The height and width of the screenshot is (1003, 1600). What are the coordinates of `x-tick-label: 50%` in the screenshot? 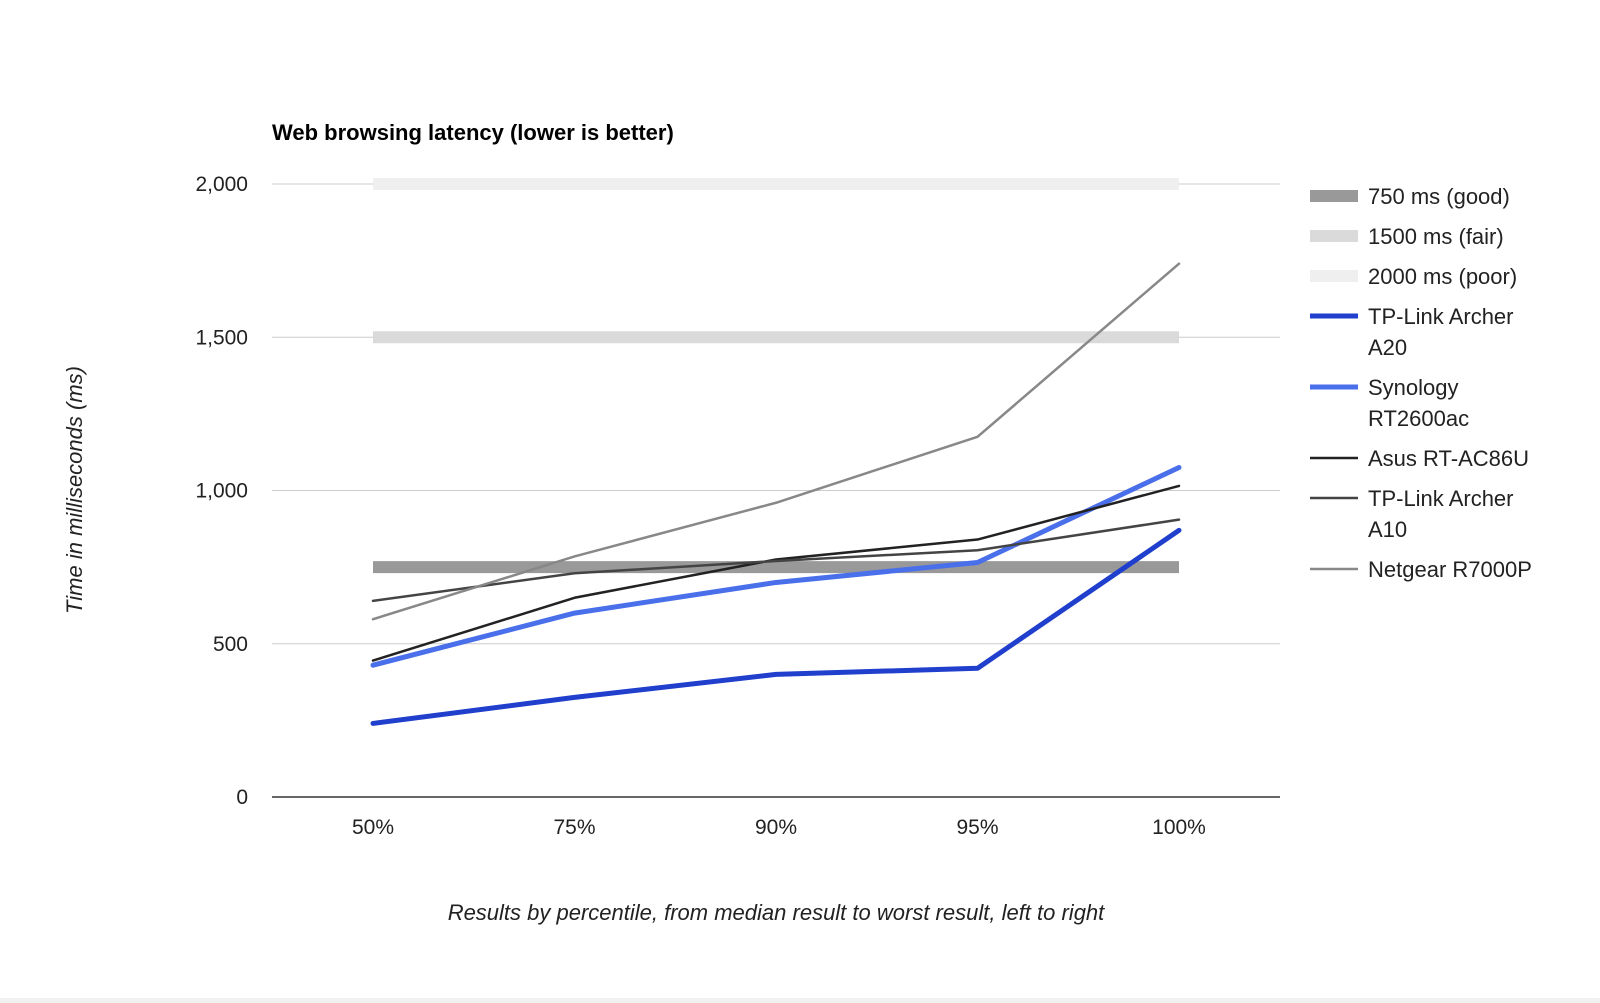 It's located at (373, 827).